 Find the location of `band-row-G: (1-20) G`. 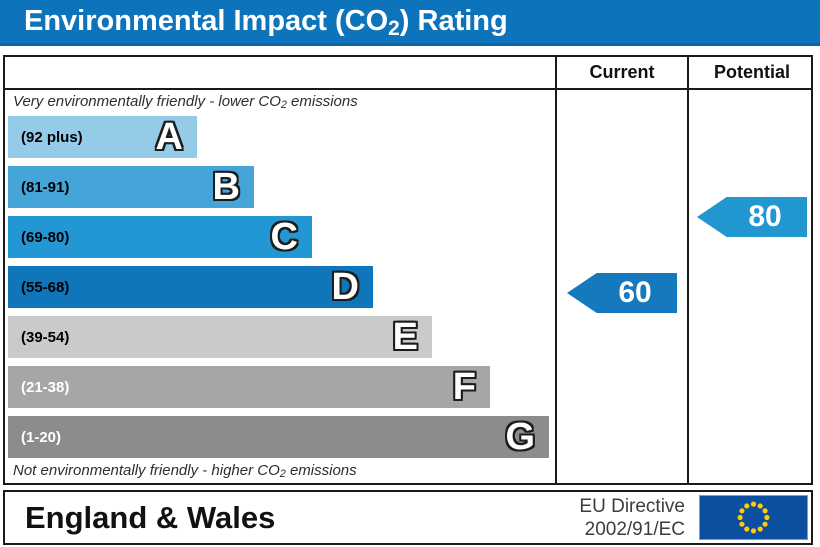

band-row-G: (1-20) G is located at coordinates (278, 437).